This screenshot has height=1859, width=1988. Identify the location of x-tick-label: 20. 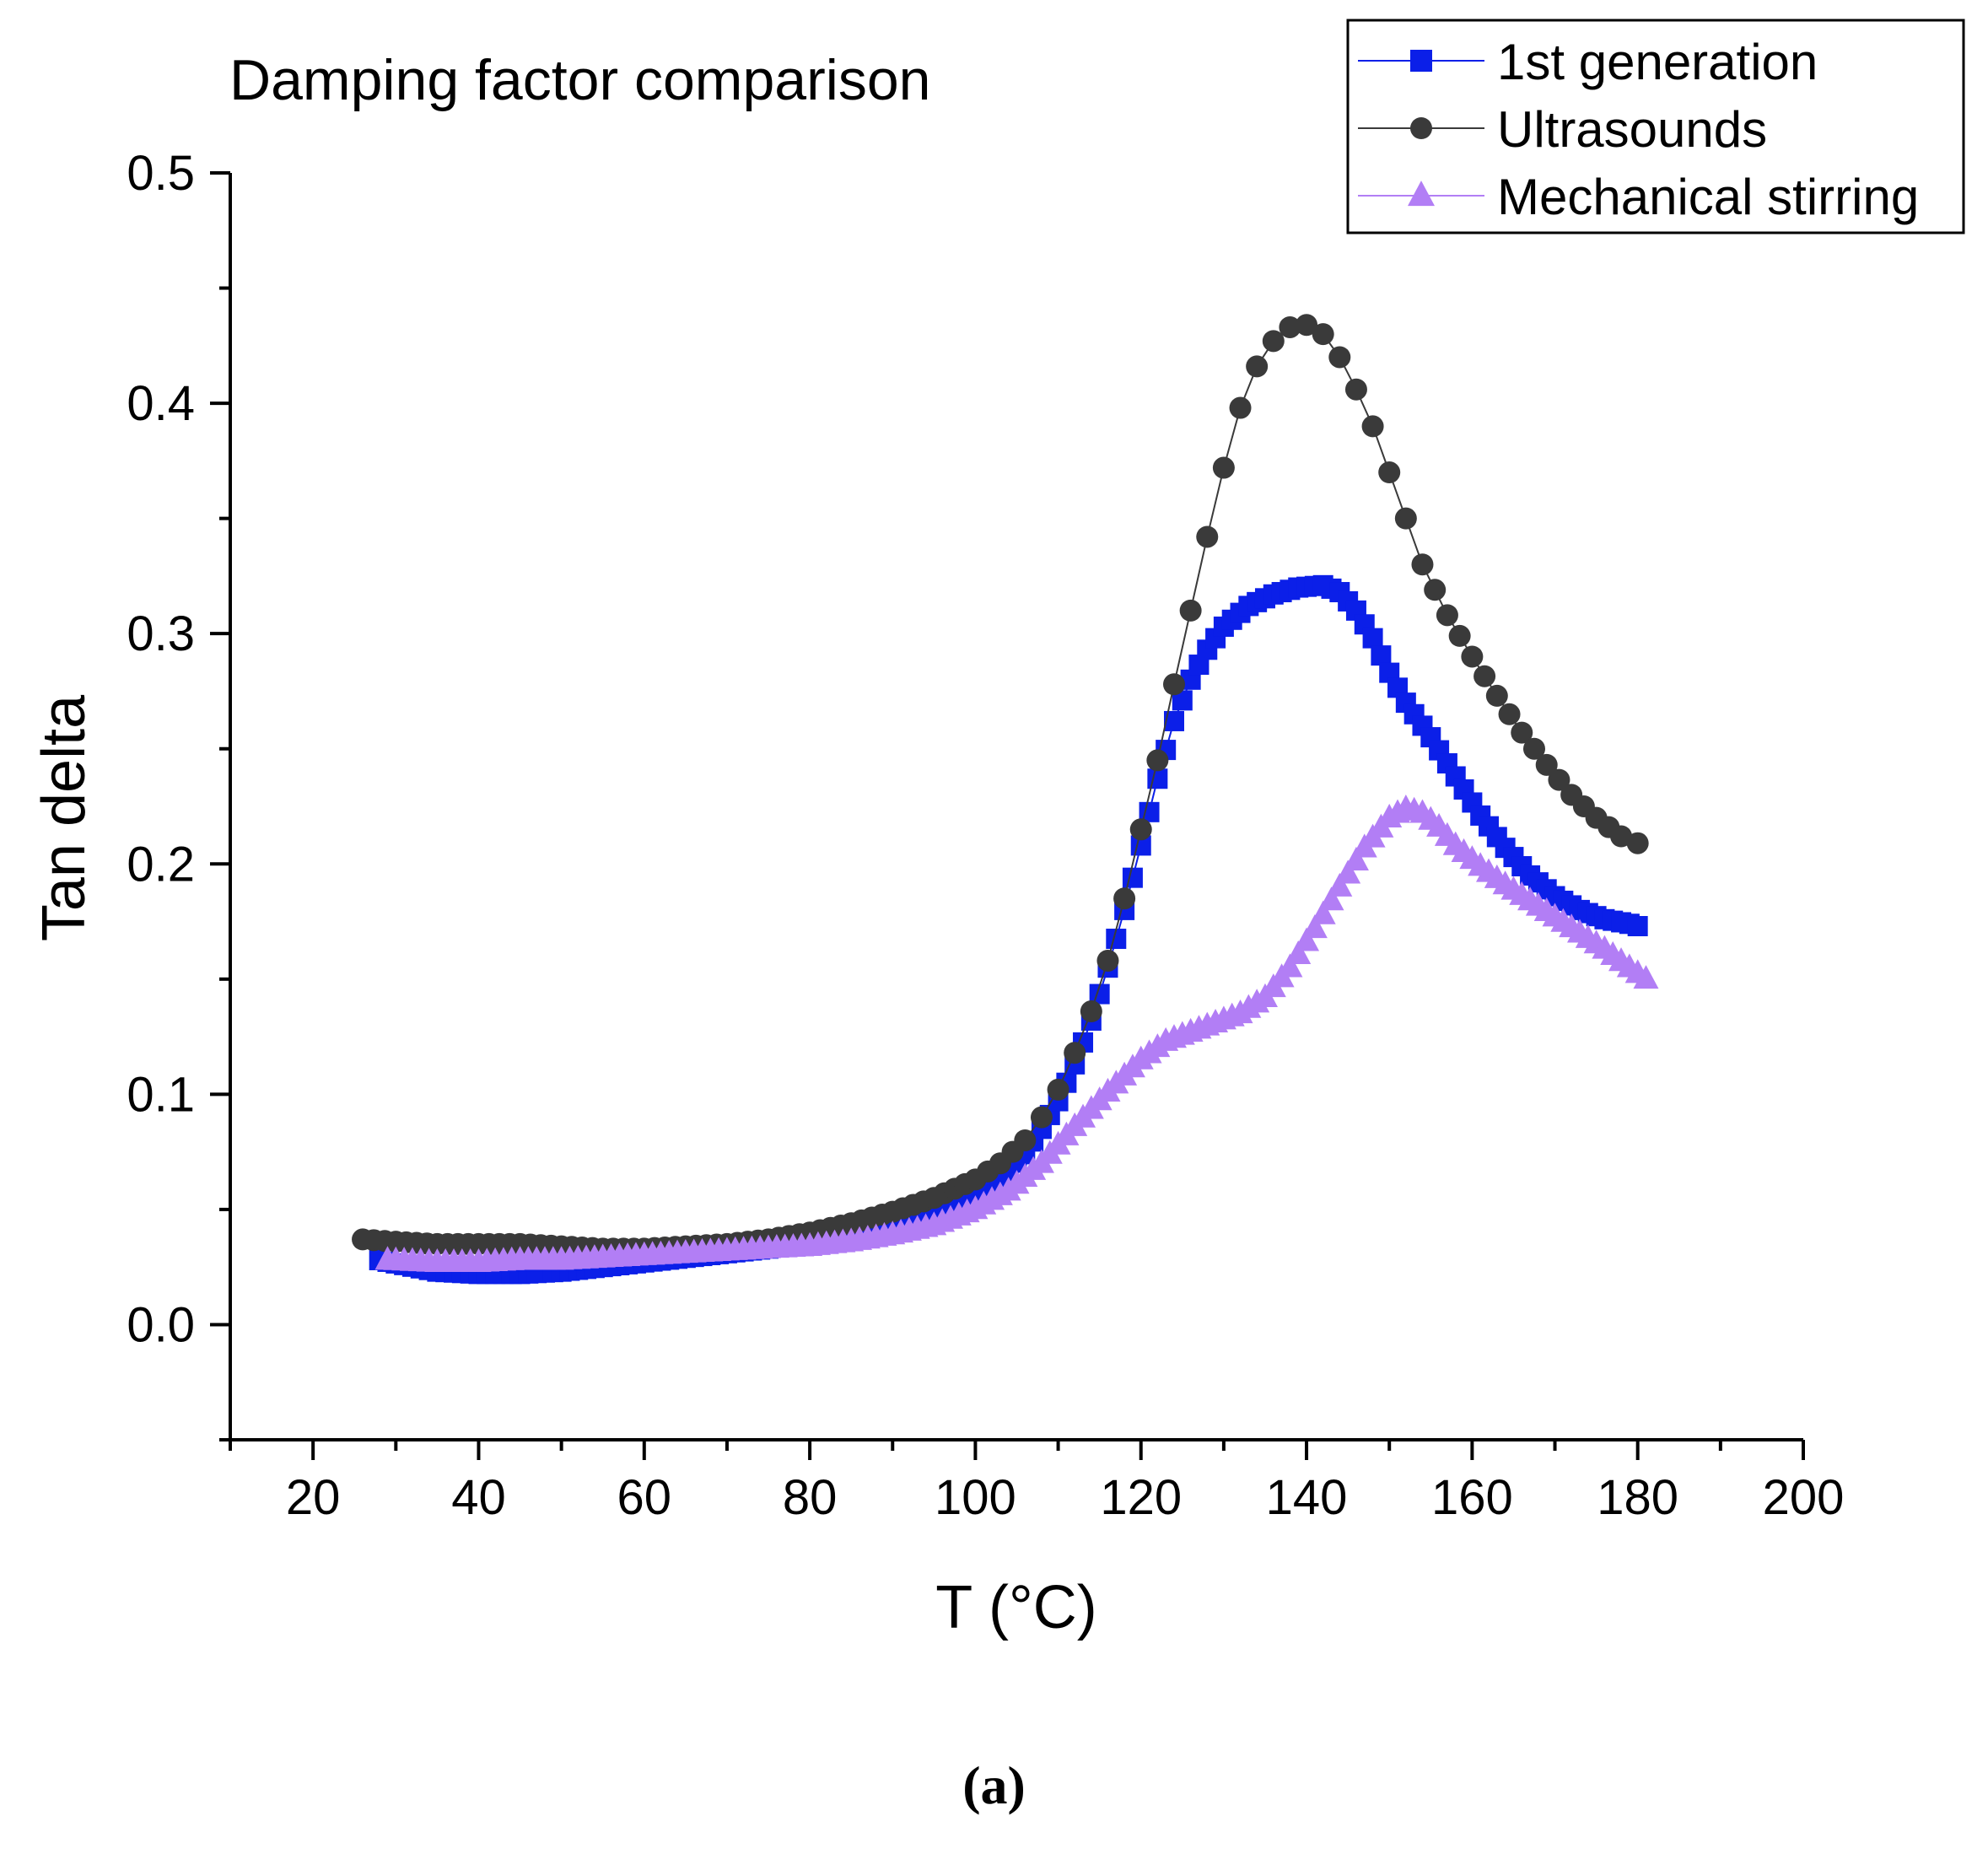
(313, 1497).